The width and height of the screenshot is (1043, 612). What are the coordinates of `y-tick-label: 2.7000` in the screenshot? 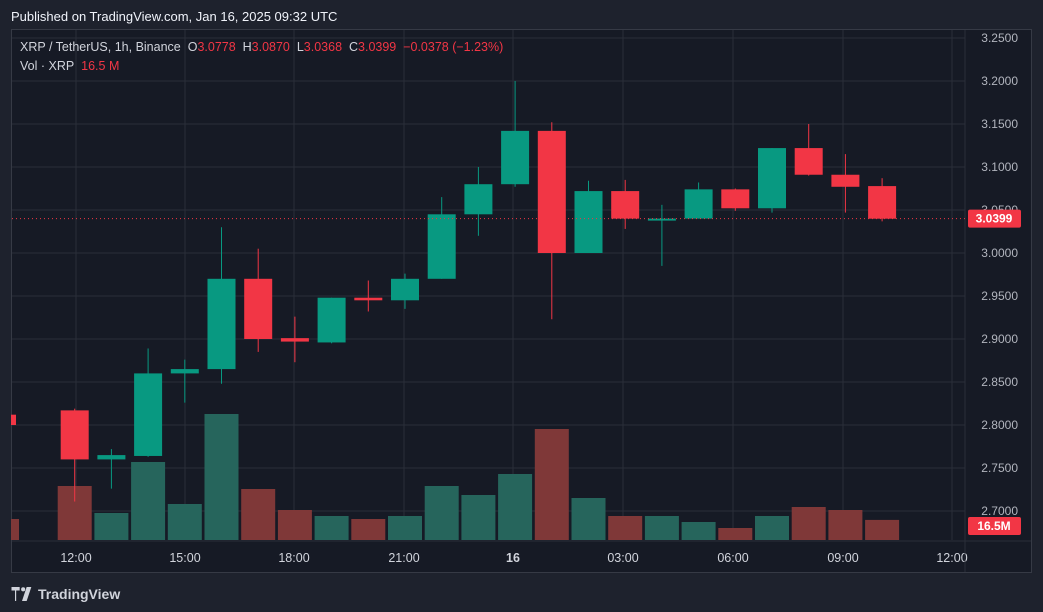 It's located at (999, 511).